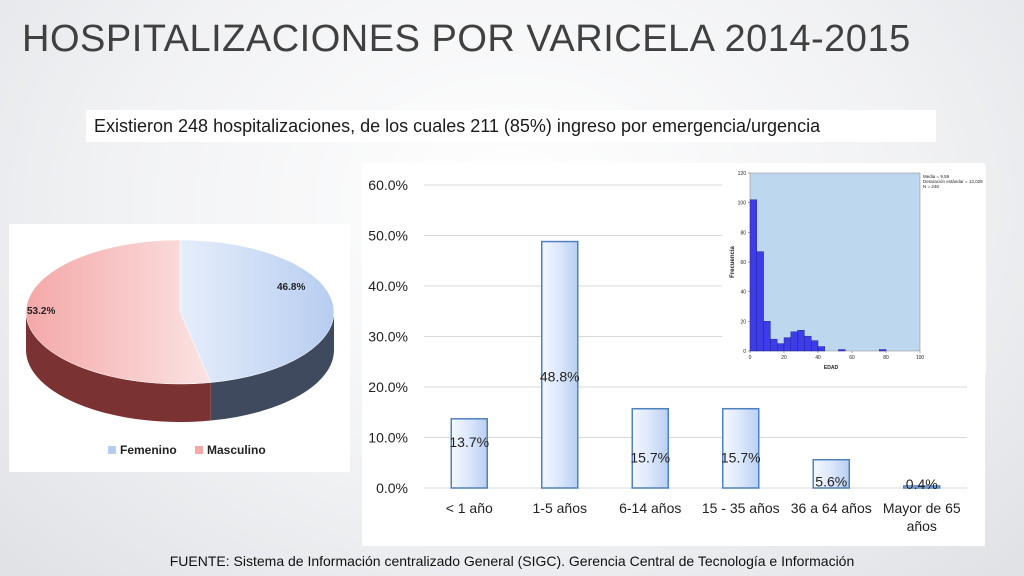  Describe the element at coordinates (831, 482) in the screenshot. I see `bar-data-label: 5.6%` at that location.